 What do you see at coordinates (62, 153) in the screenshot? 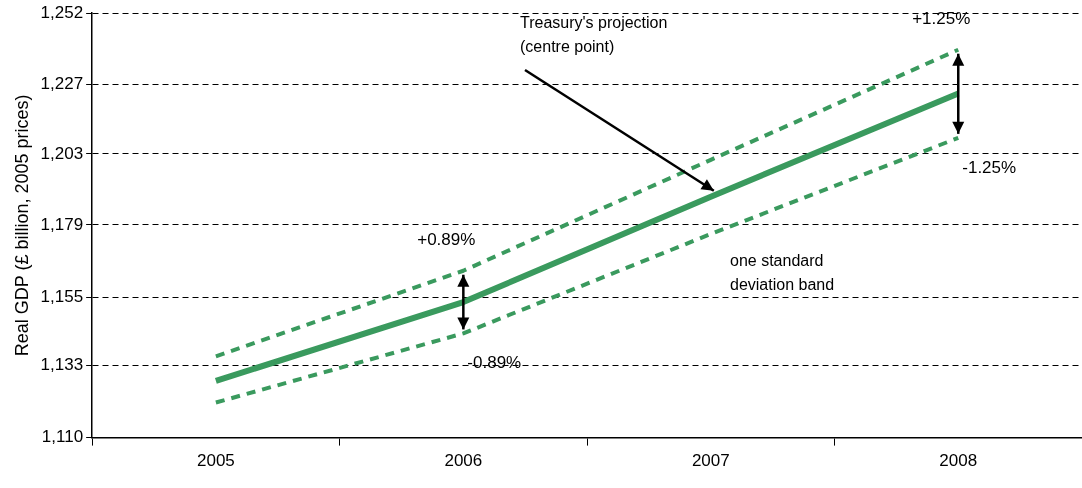
I see `y-tick-label: 1,203` at bounding box center [62, 153].